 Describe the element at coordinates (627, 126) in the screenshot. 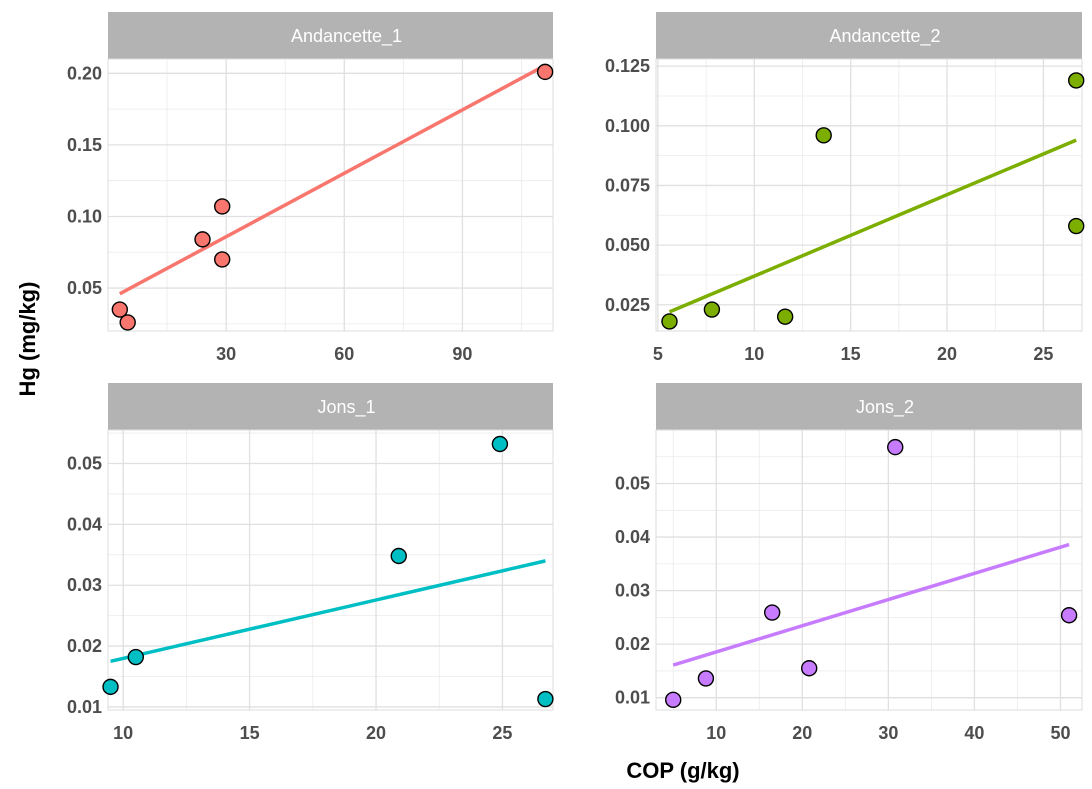

I see `y-tick-label: 0.100` at that location.